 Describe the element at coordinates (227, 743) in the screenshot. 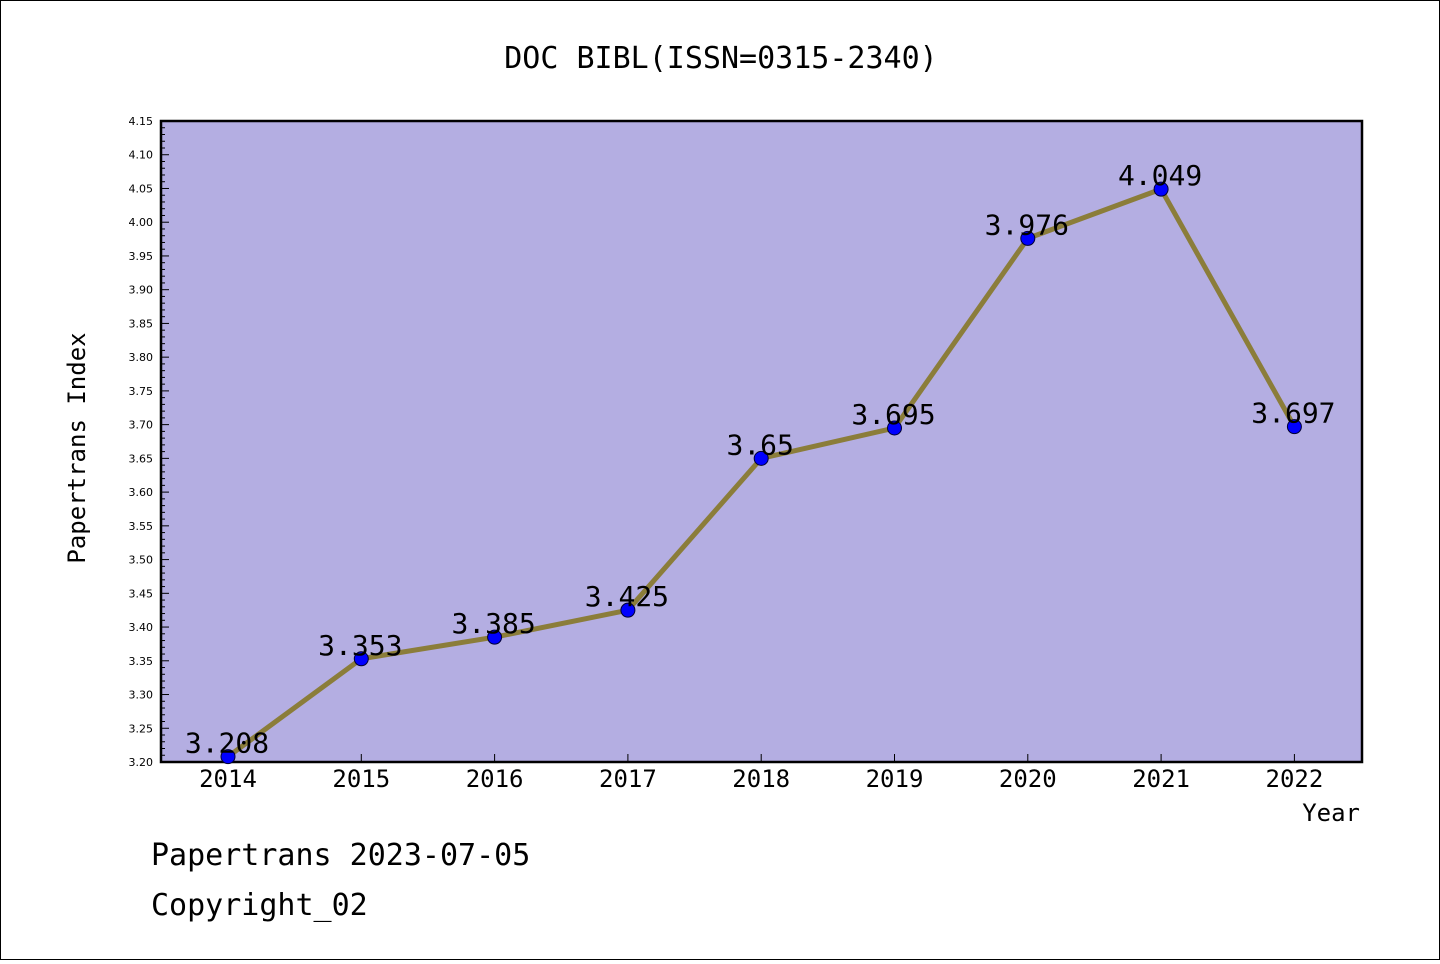

I see `data-label: 3.208` at that location.